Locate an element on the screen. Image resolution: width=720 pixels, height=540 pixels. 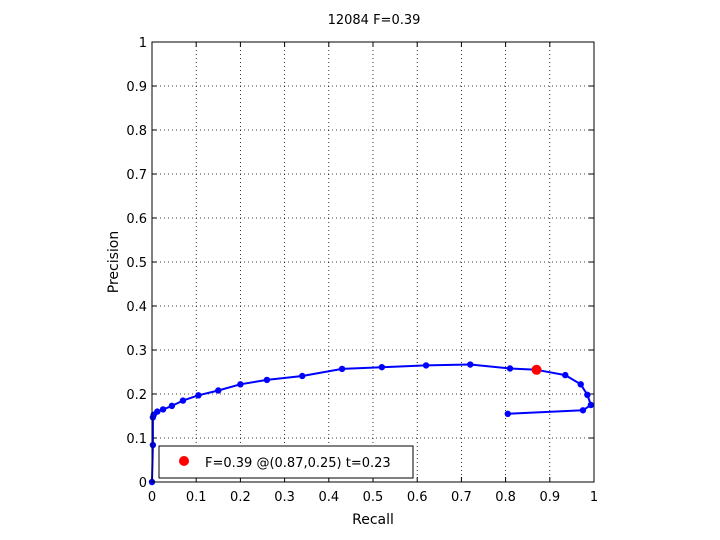
x-tick-label: 0.7 is located at coordinates (461, 497).